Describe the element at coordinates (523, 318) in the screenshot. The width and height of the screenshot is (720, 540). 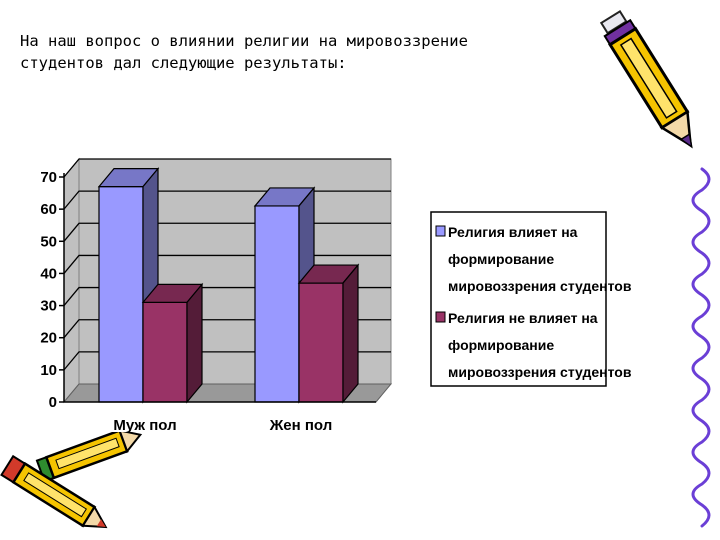
I see `legend-label: Религия не влияет на` at that location.